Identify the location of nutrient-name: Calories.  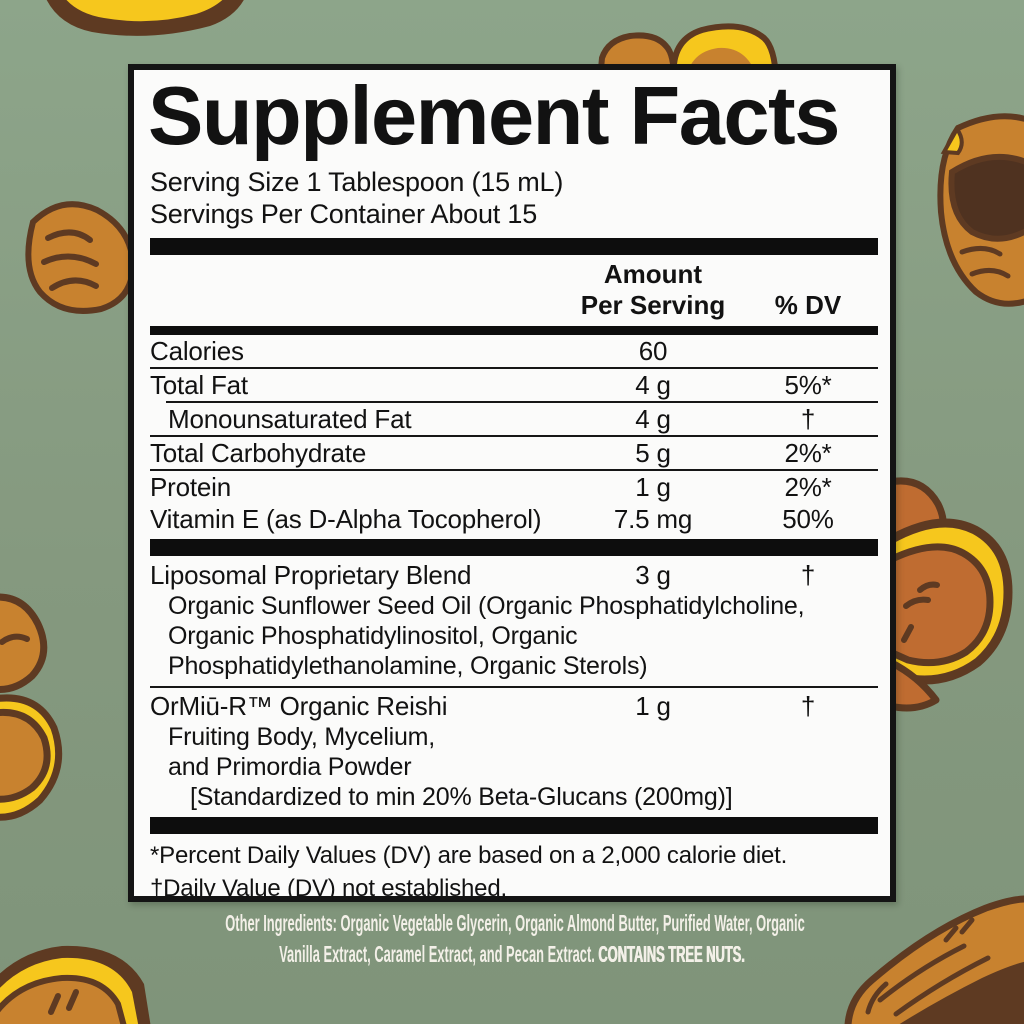
(197, 351).